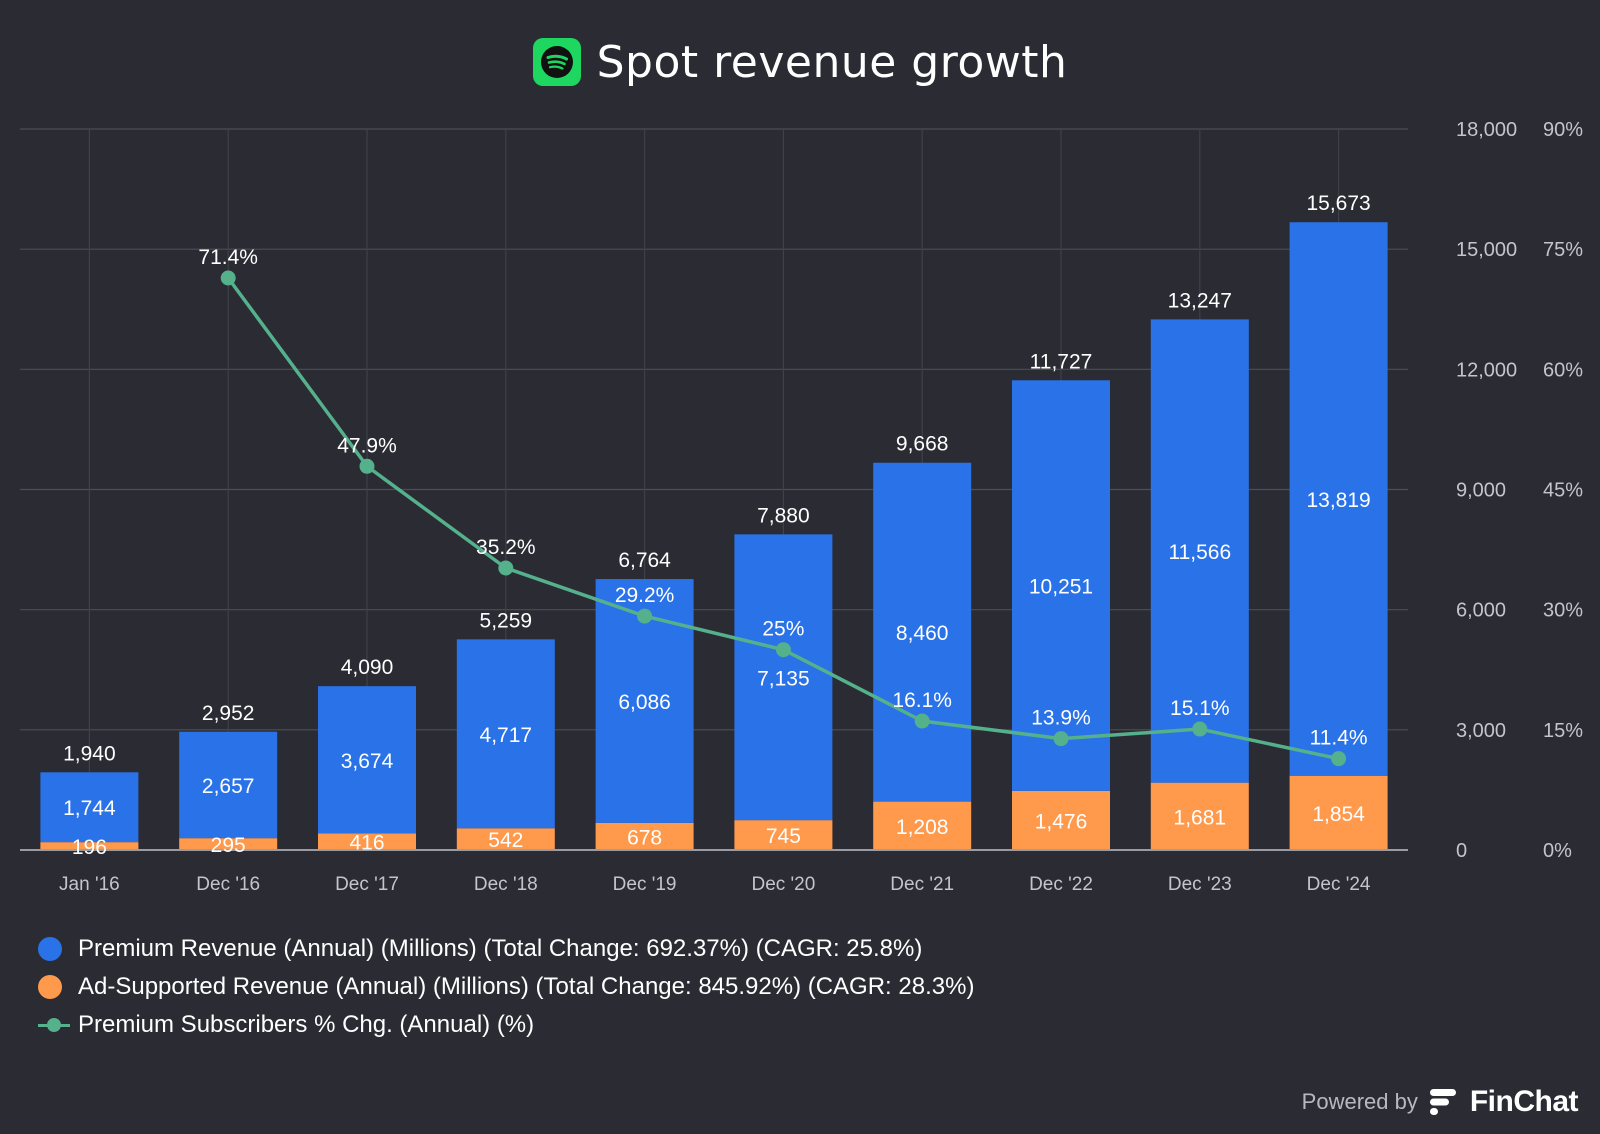 The width and height of the screenshot is (1600, 1134). What do you see at coordinates (506, 620) in the screenshot?
I see `bar-total-label: 5,259` at bounding box center [506, 620].